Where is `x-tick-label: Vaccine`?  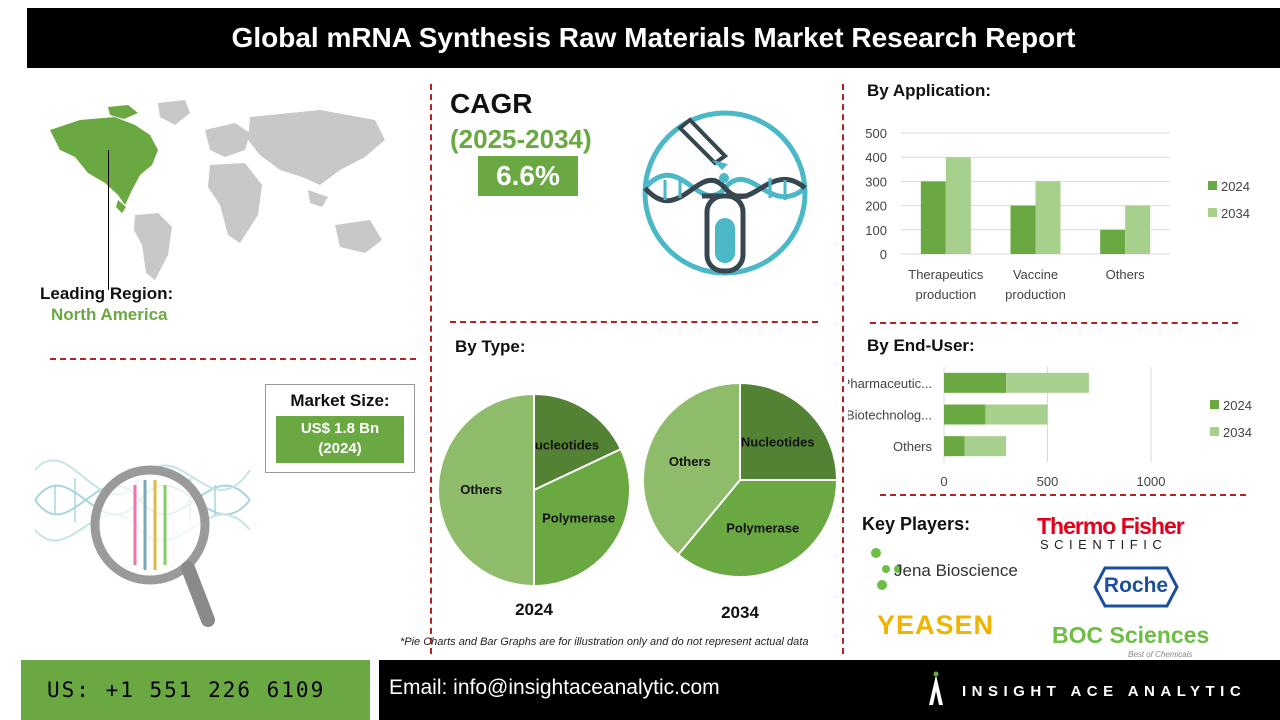 x-tick-label: Vaccine is located at coordinates (1035, 274).